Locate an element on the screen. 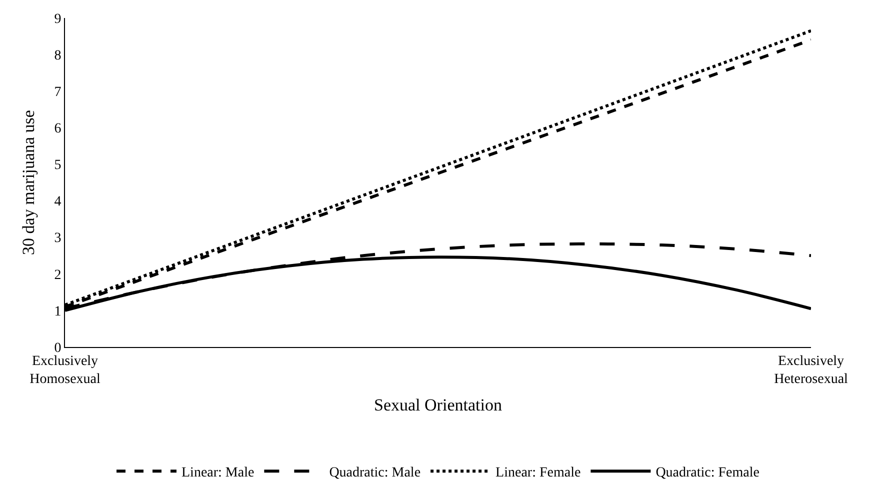 The image size is (871, 500). legend-label: Quadratic: Female is located at coordinates (708, 473).